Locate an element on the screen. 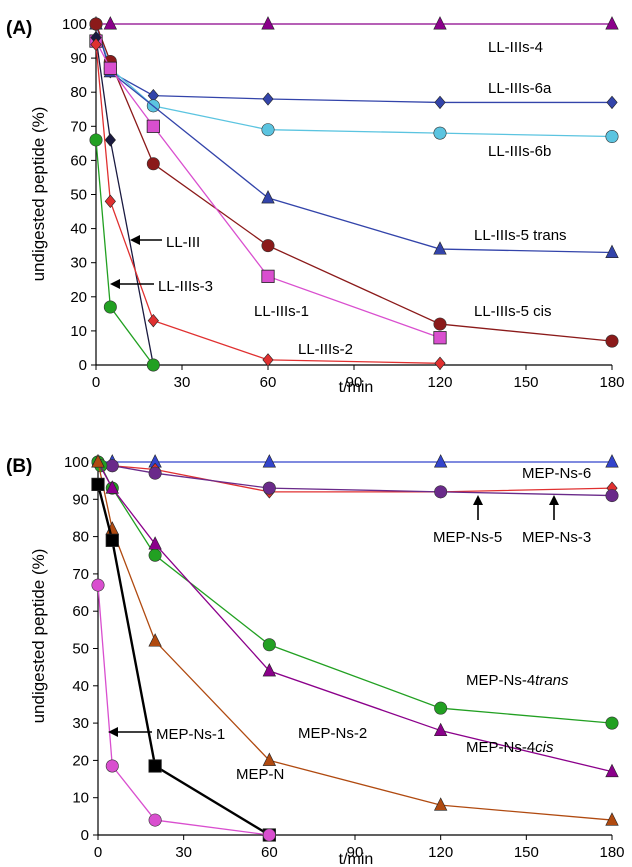 Image resolution: width=632 pixels, height=867 pixels. label-ll-iiis-4: LL-IIIs-4 is located at coordinates (515, 47).